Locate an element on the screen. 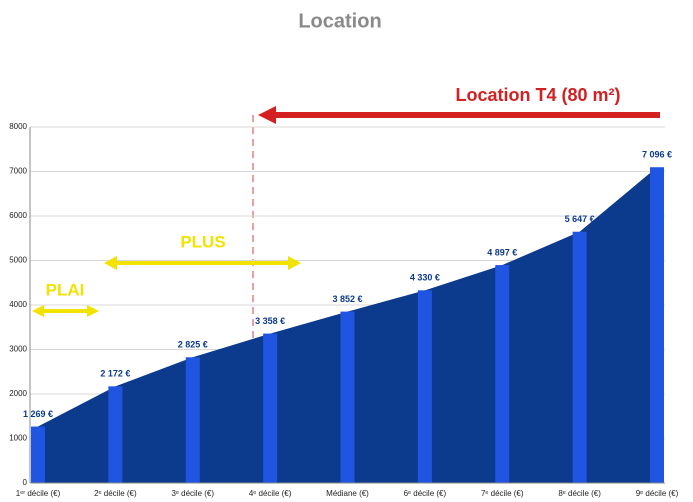 This screenshot has height=502, width=693. y-tick-label: 3000 is located at coordinates (18, 349).